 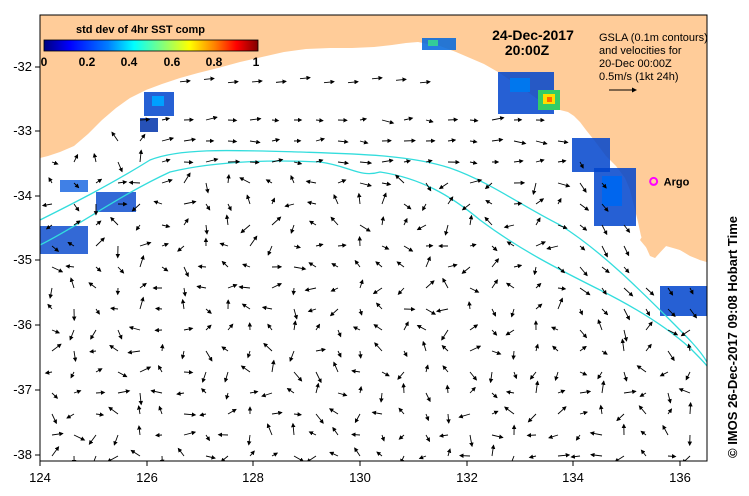 What do you see at coordinates (680, 477) in the screenshot?
I see `x-tick-label: 136` at bounding box center [680, 477].